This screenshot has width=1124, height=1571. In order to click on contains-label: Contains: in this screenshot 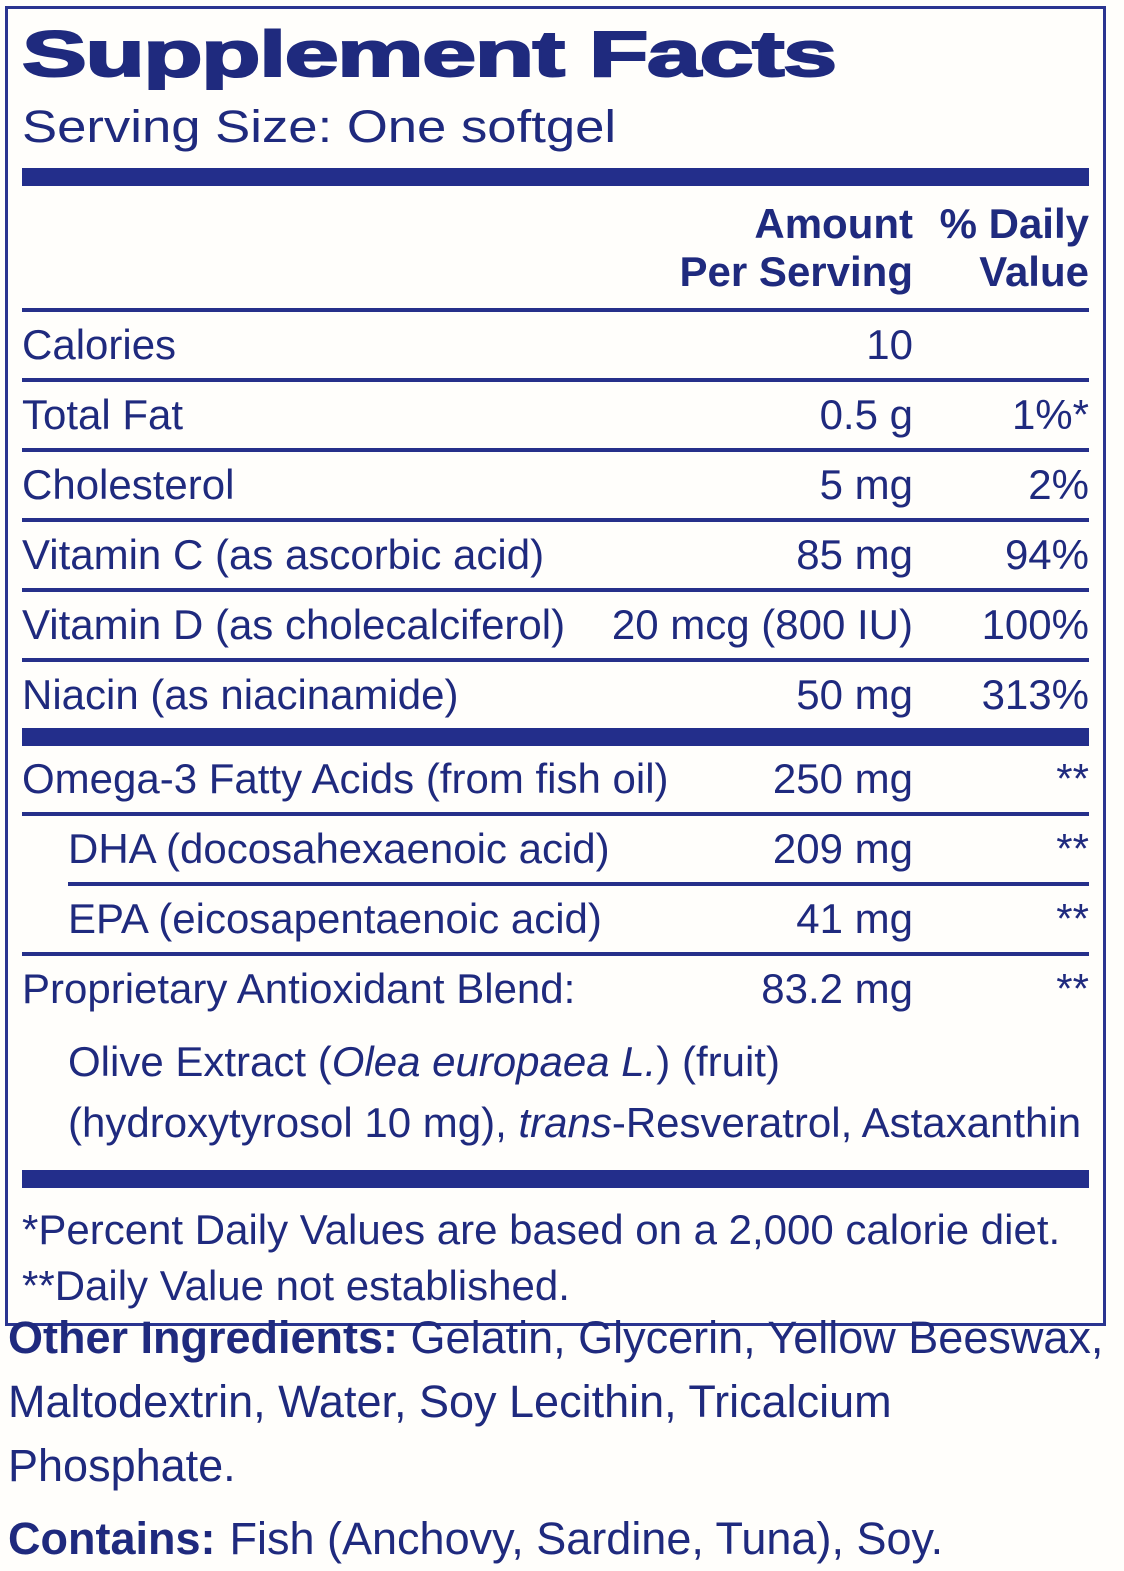, I will do `click(112, 1538)`.